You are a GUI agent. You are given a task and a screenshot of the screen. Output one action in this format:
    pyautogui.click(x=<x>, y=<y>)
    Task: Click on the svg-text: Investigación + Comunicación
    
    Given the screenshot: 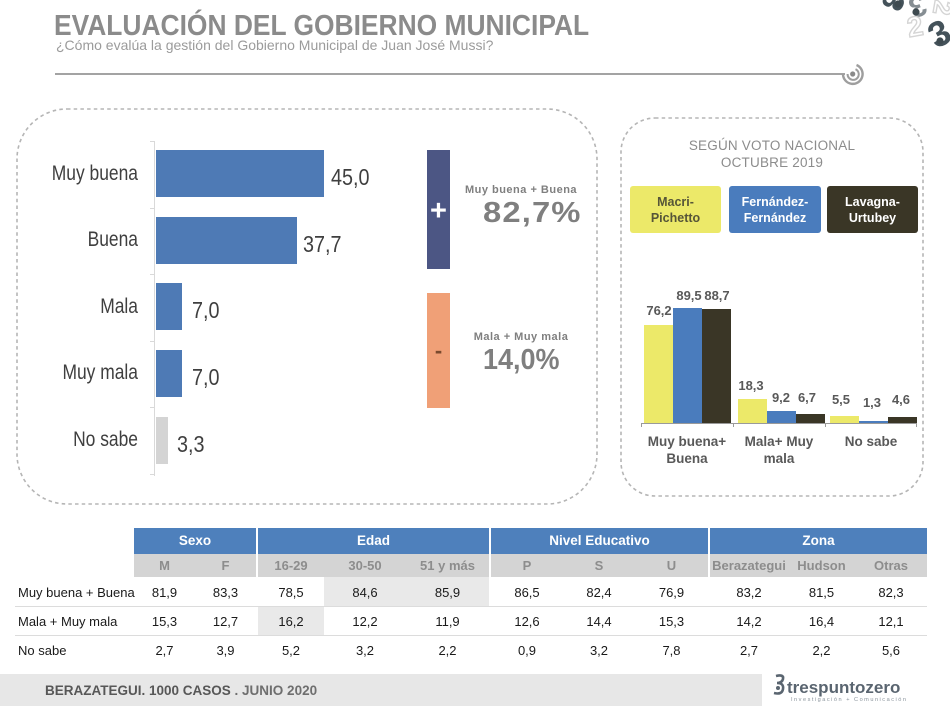 What is the action you would take?
    pyautogui.click(x=849, y=700)
    